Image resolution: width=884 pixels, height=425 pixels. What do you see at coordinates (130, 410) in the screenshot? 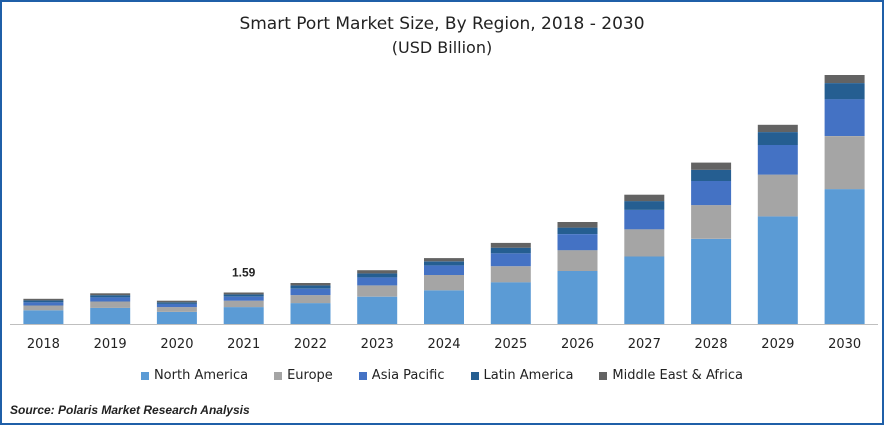
I see `source-note: Source: Polaris Market Research Analysis` at bounding box center [130, 410].